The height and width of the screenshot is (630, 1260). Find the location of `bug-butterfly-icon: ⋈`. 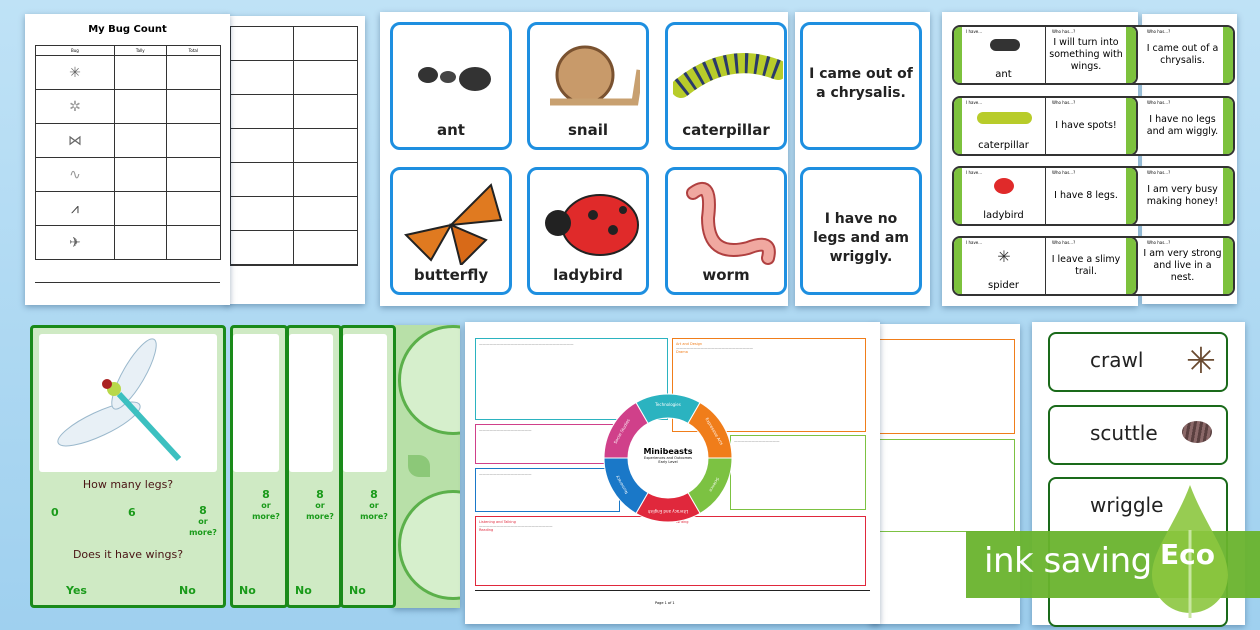

bug-butterfly-icon: ⋈ is located at coordinates (75, 140).